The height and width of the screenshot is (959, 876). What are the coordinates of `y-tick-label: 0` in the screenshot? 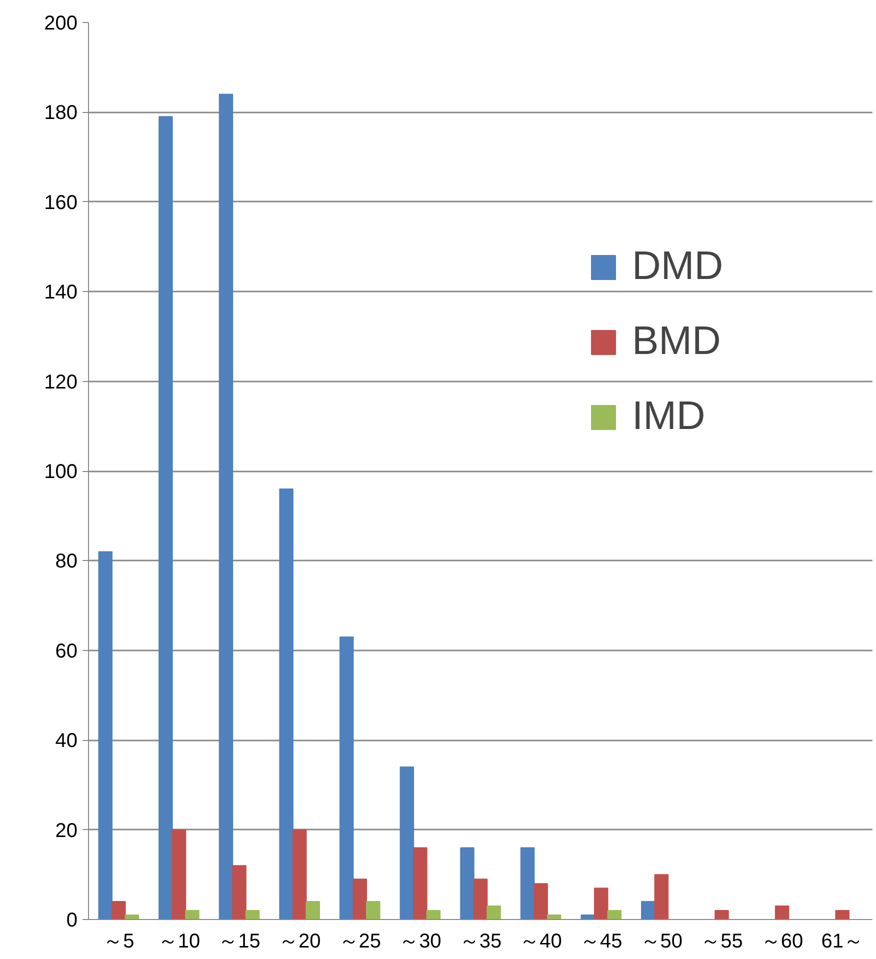 It's located at (72, 921).